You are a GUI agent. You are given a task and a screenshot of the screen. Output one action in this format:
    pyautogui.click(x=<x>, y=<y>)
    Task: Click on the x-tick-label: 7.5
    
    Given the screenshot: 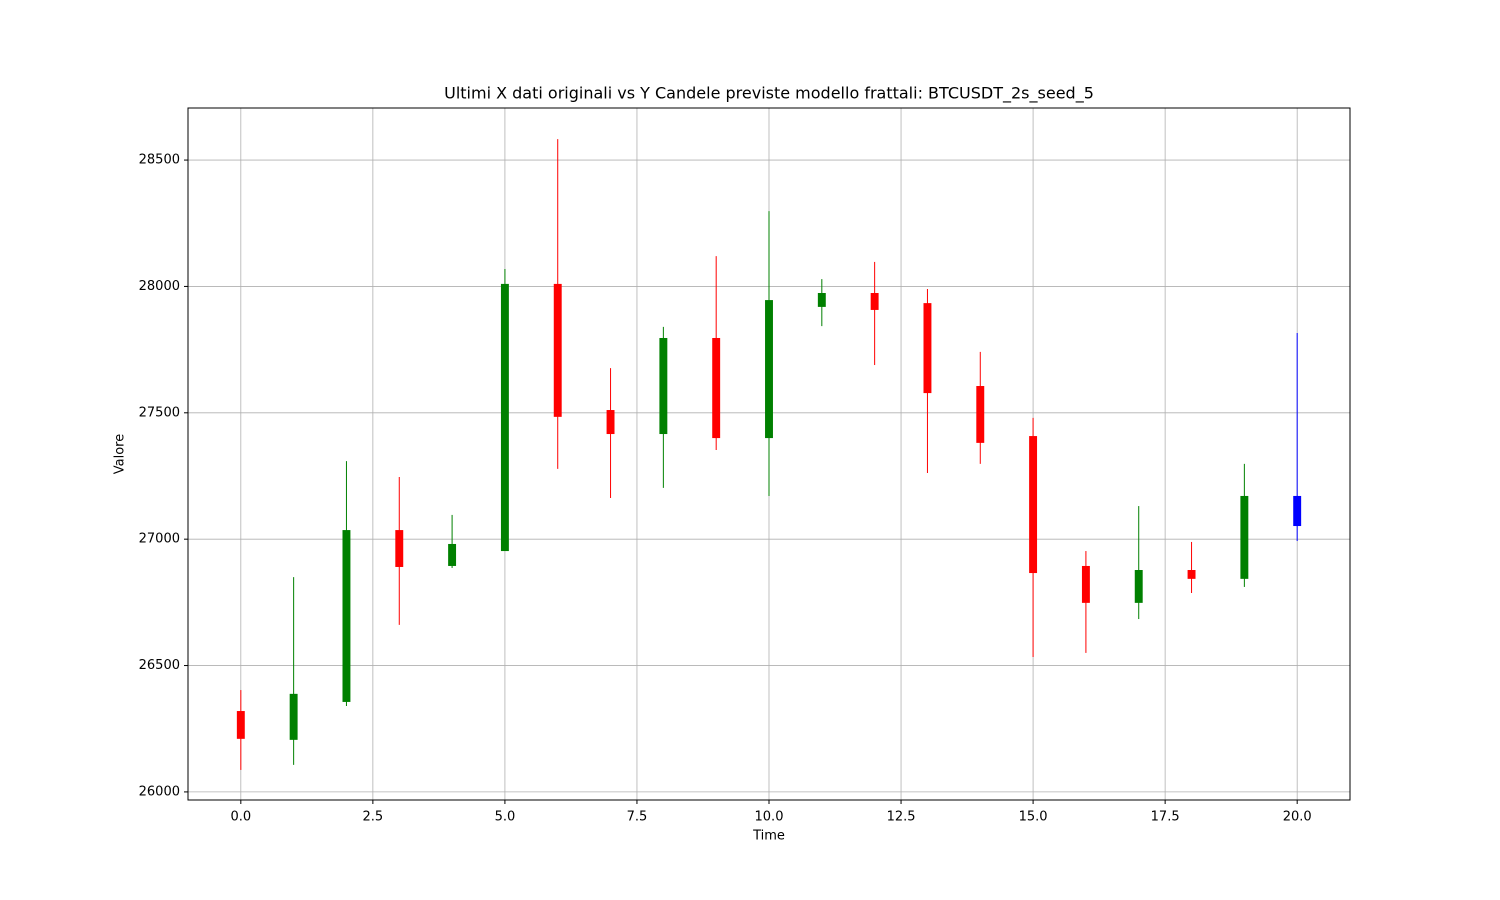 What is the action you would take?
    pyautogui.click(x=637, y=817)
    